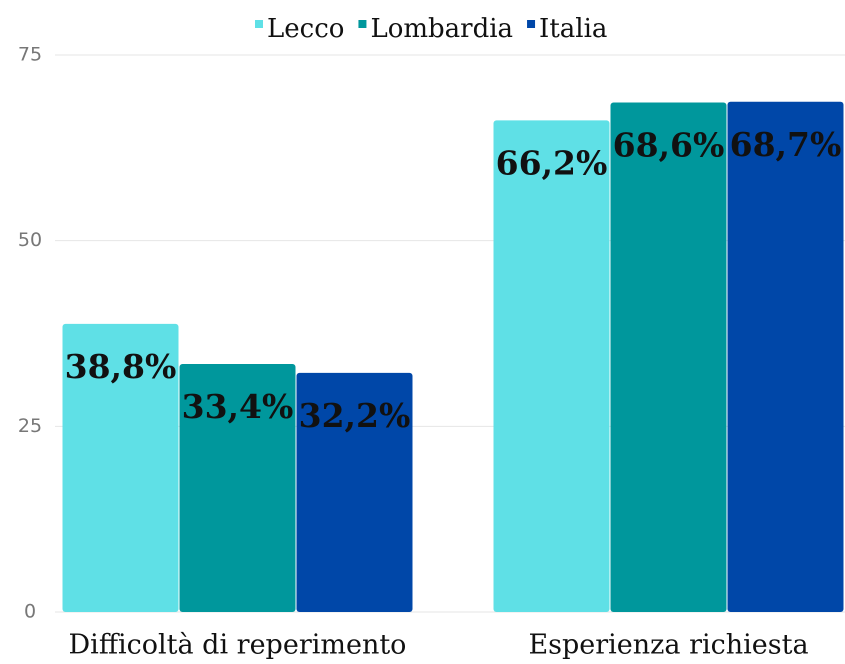  I want to click on y-tick-label: 0, so click(30, 612).